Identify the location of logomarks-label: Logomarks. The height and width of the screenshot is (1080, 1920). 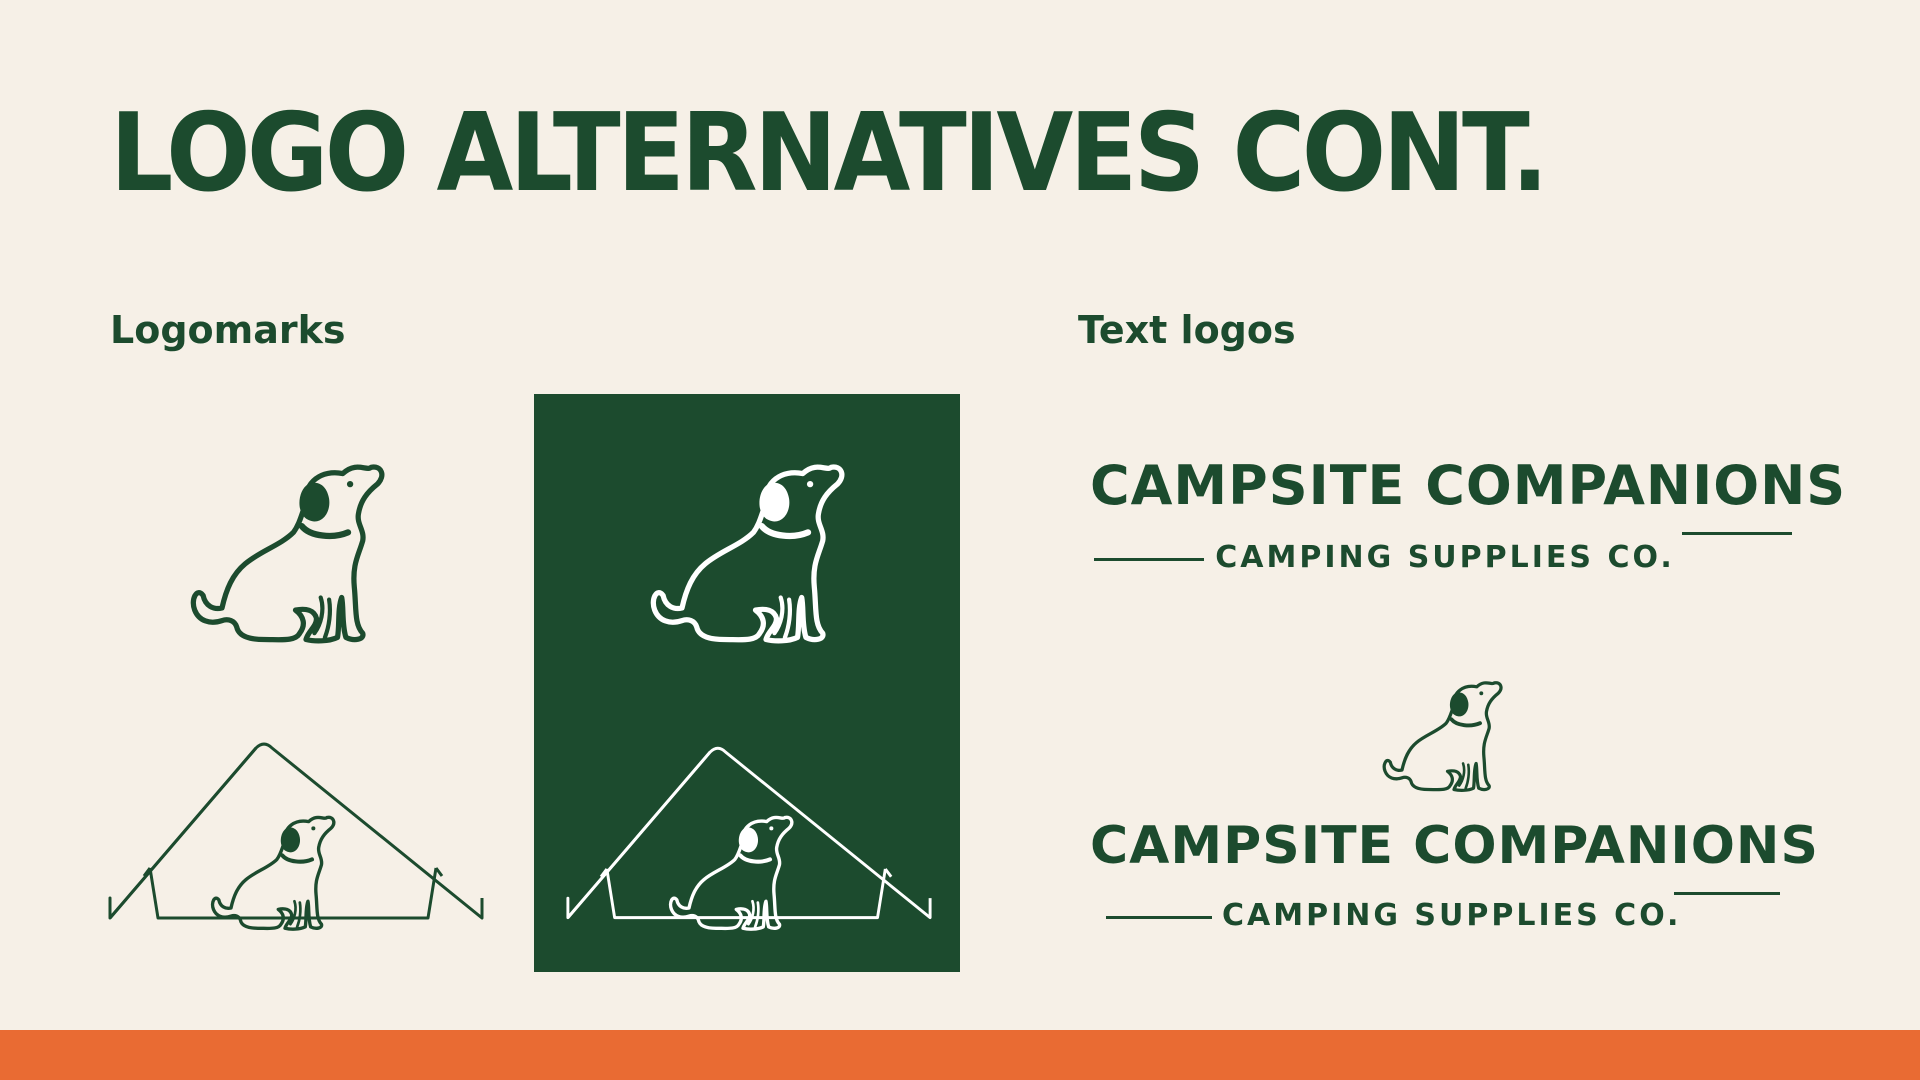
(228, 330).